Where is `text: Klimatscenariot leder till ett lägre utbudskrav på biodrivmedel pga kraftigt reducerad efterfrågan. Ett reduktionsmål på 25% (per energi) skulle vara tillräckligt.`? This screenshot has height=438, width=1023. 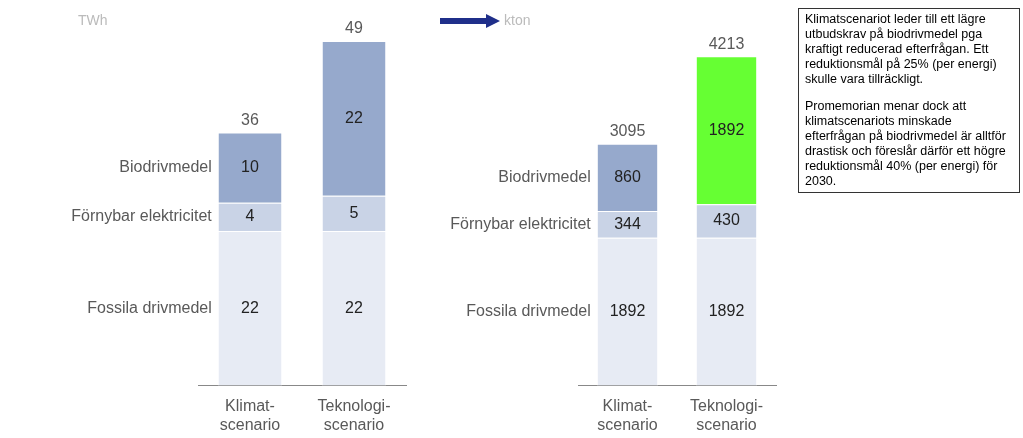 text: Klimatscenariot leder till ett lägre utbudskrav på biodrivmedel pga kraftigt reducerad efterfrågan. Ett reduktionsmål på 25% (per energi) skulle vara tillräckligt. is located at coordinates (901, 49).